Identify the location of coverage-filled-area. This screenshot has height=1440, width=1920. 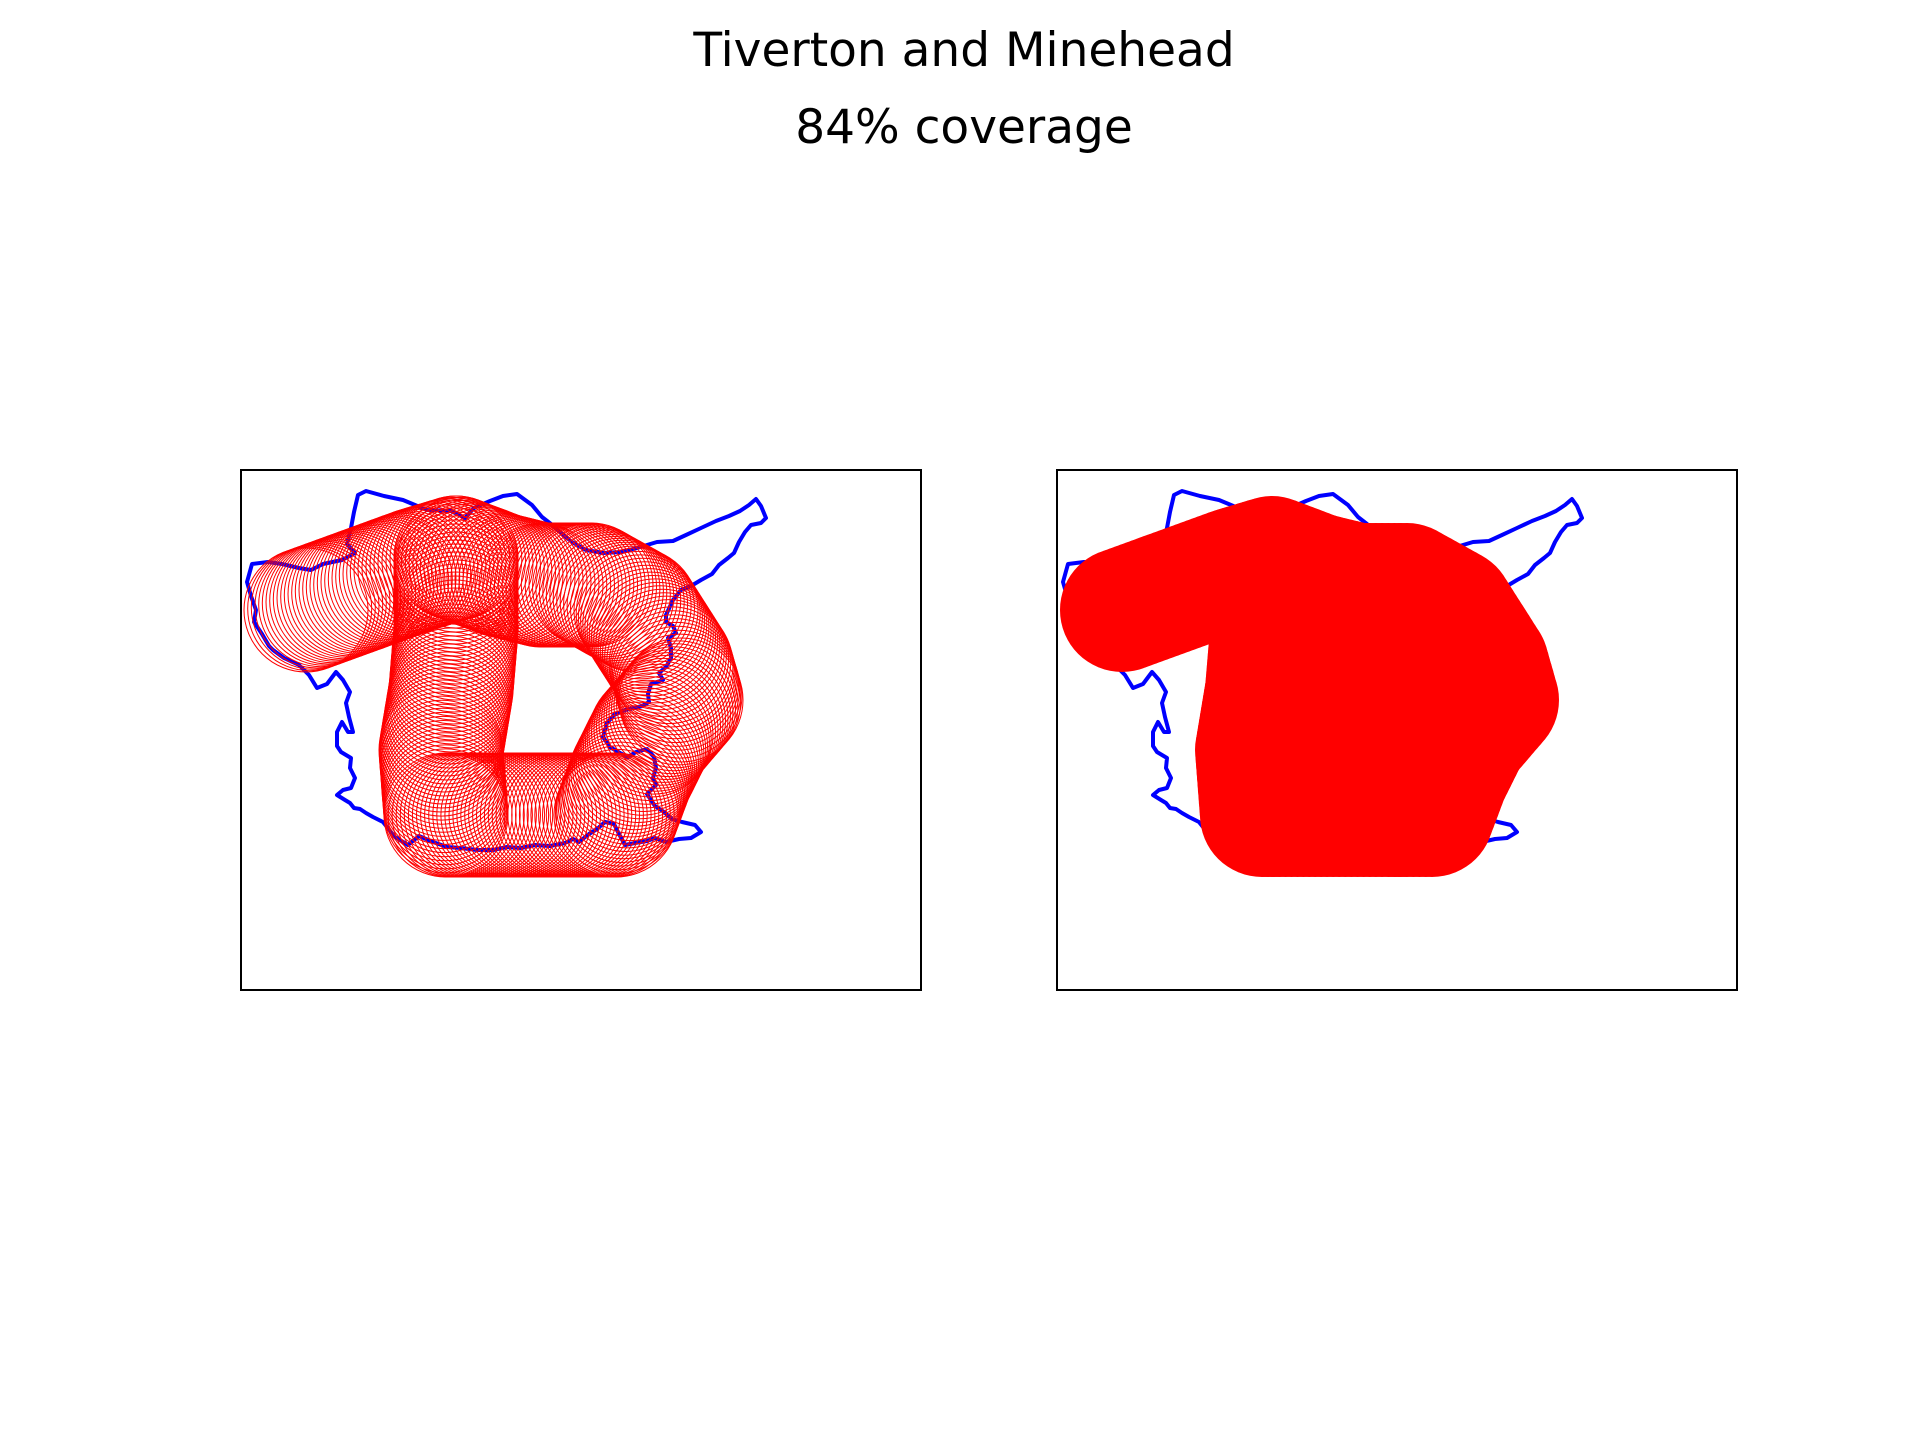
(1309, 686).